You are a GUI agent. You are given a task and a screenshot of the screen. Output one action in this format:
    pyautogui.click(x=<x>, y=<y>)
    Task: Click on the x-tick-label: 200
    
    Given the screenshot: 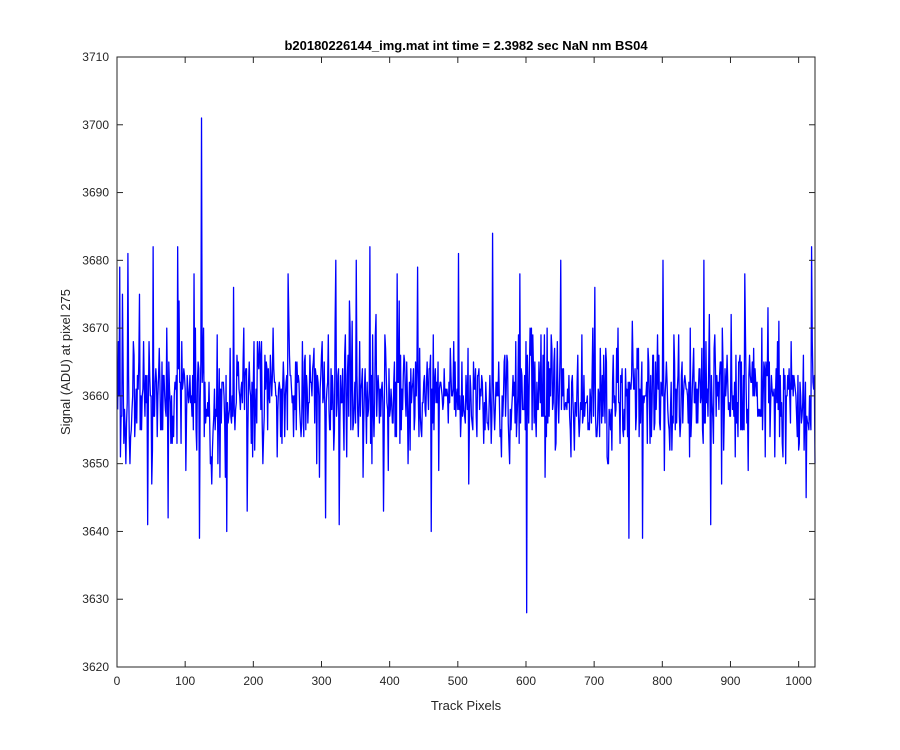 What is the action you would take?
    pyautogui.click(x=253, y=681)
    